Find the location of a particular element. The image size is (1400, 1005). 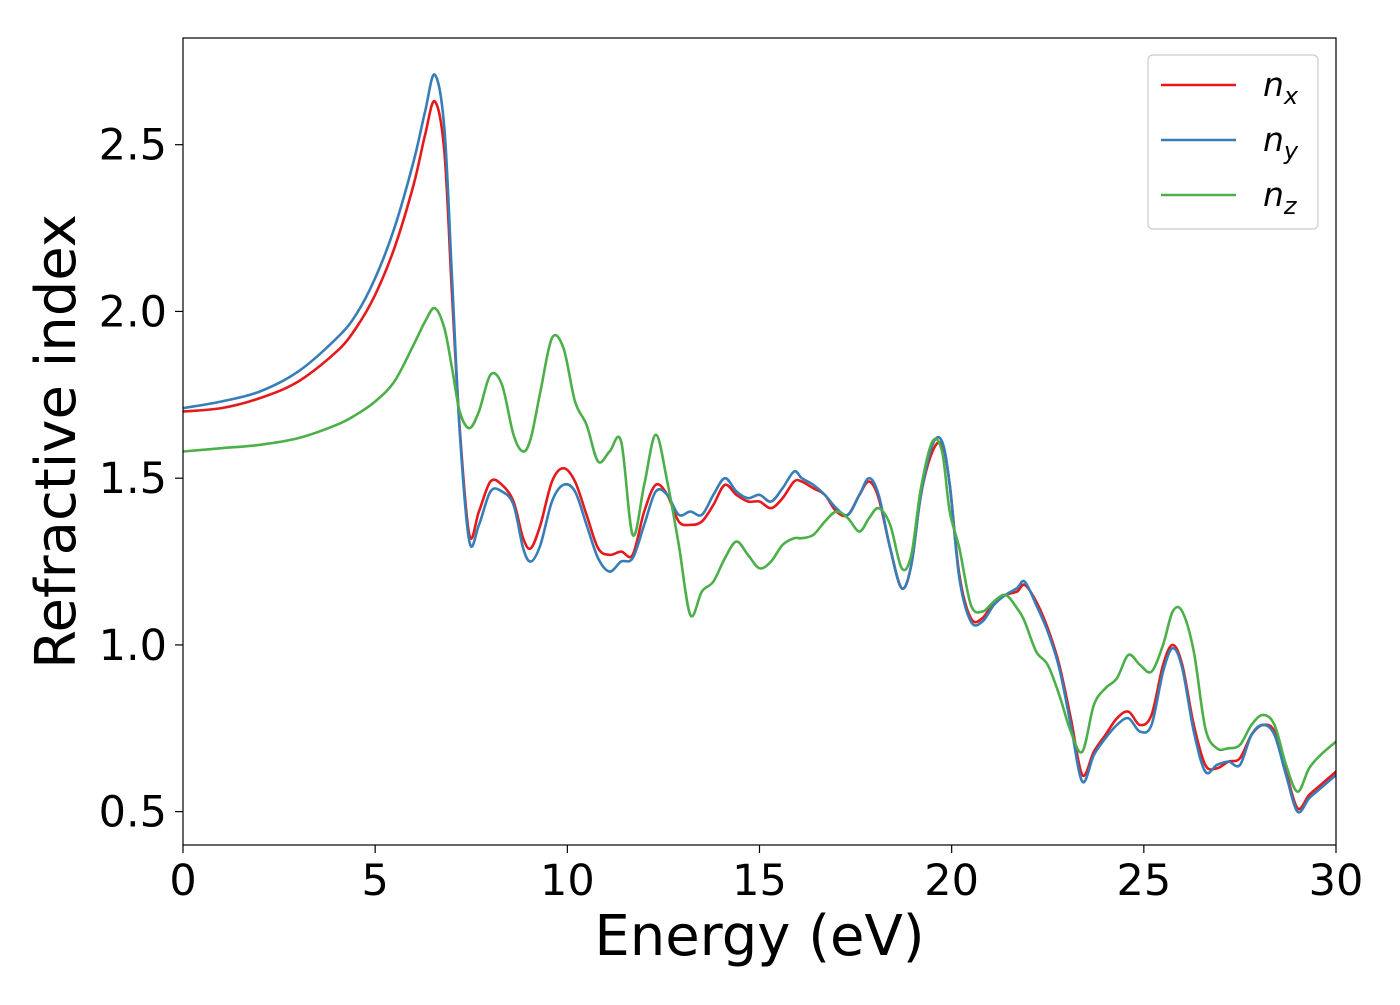

x-tick-label: 15 is located at coordinates (759, 881).